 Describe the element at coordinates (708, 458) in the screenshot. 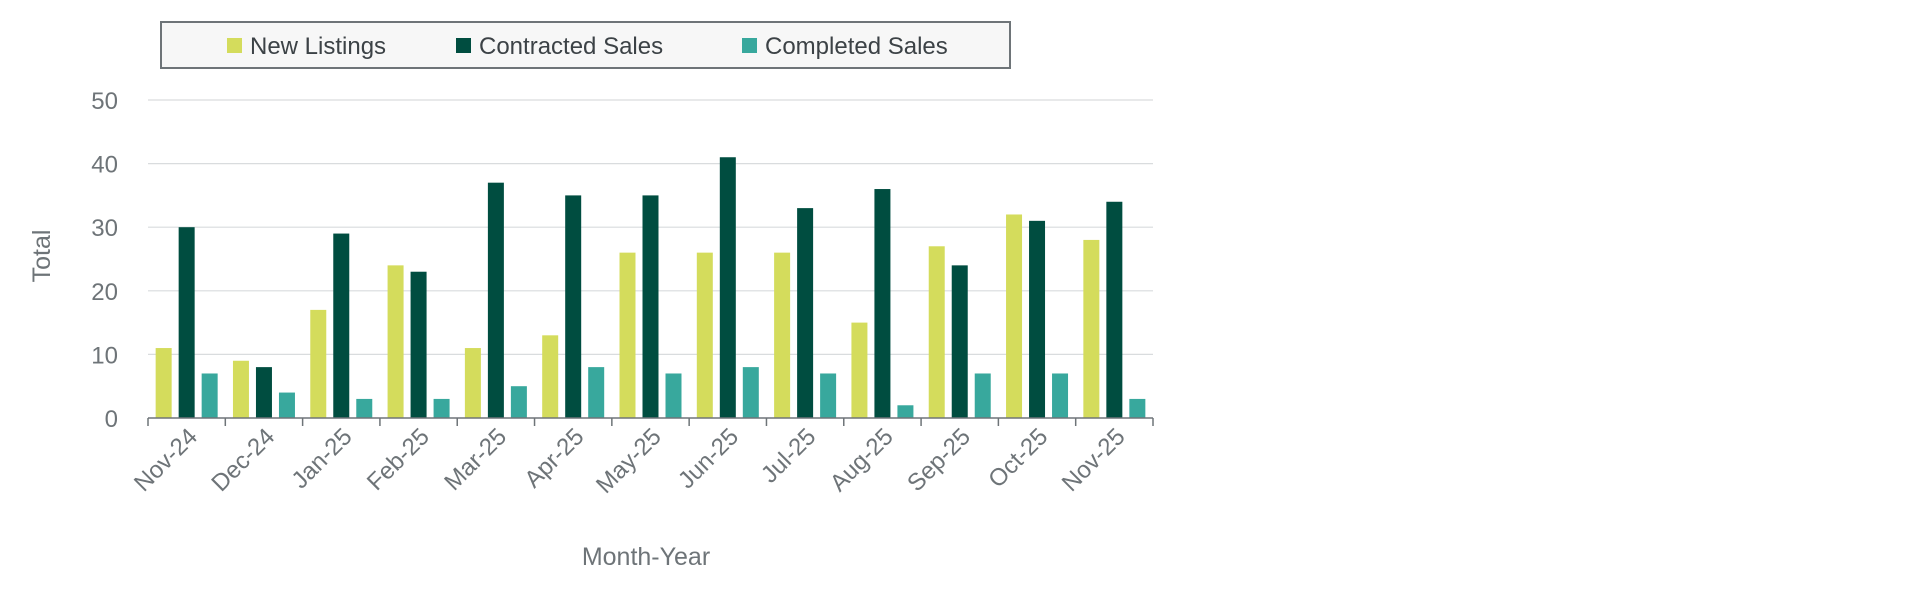

I see `x-tick-label: Jun-25` at that location.